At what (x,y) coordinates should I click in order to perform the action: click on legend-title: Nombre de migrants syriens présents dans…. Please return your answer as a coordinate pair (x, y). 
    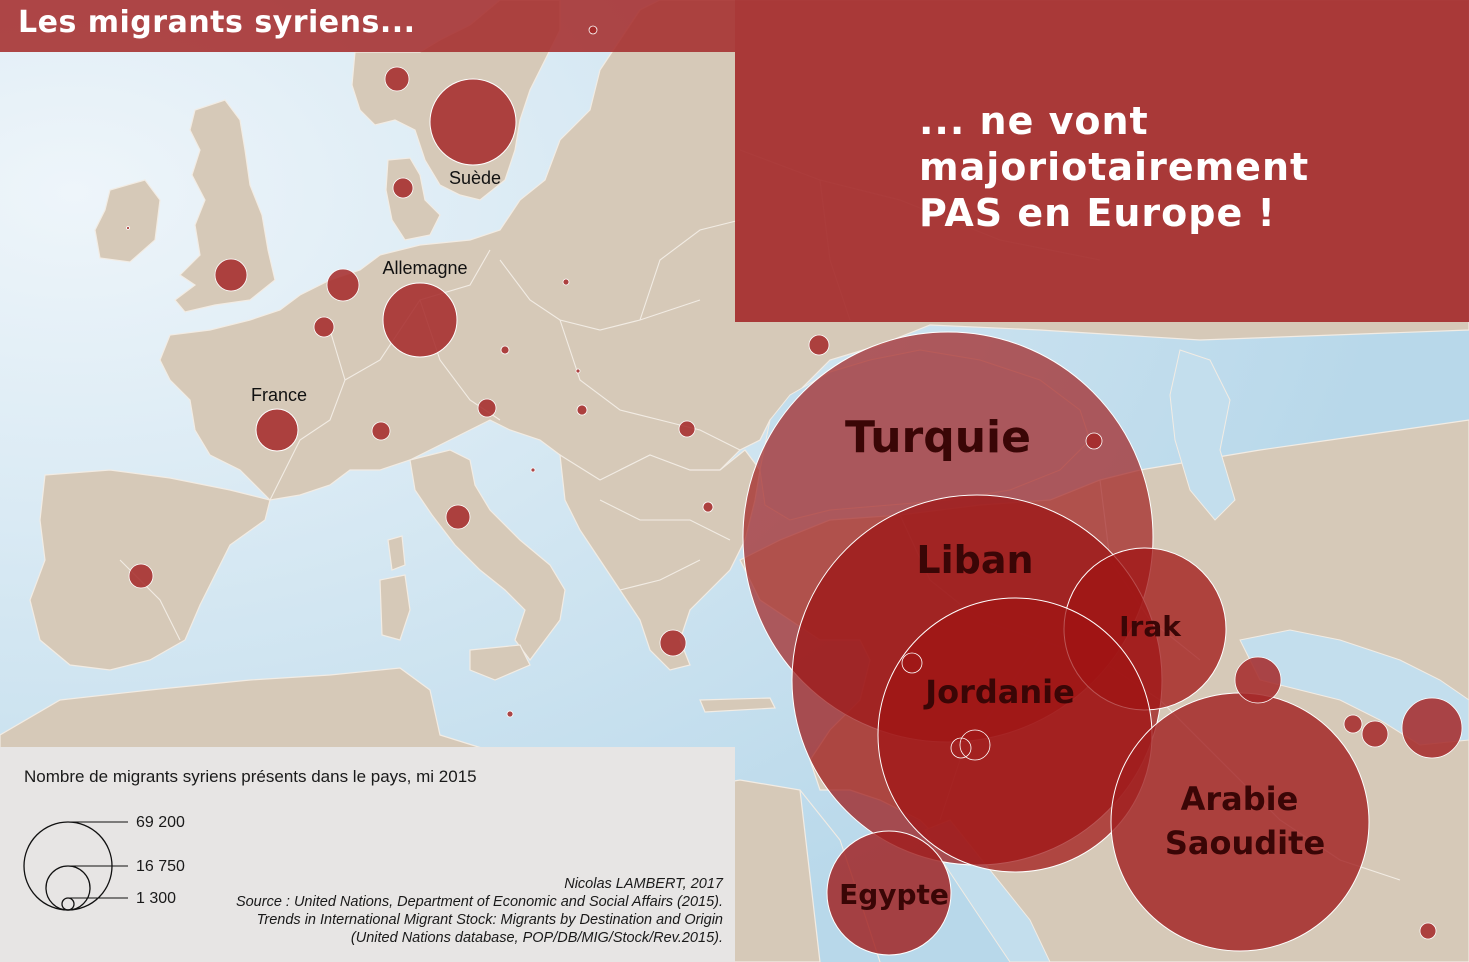
    Looking at the image, I should click on (250, 776).